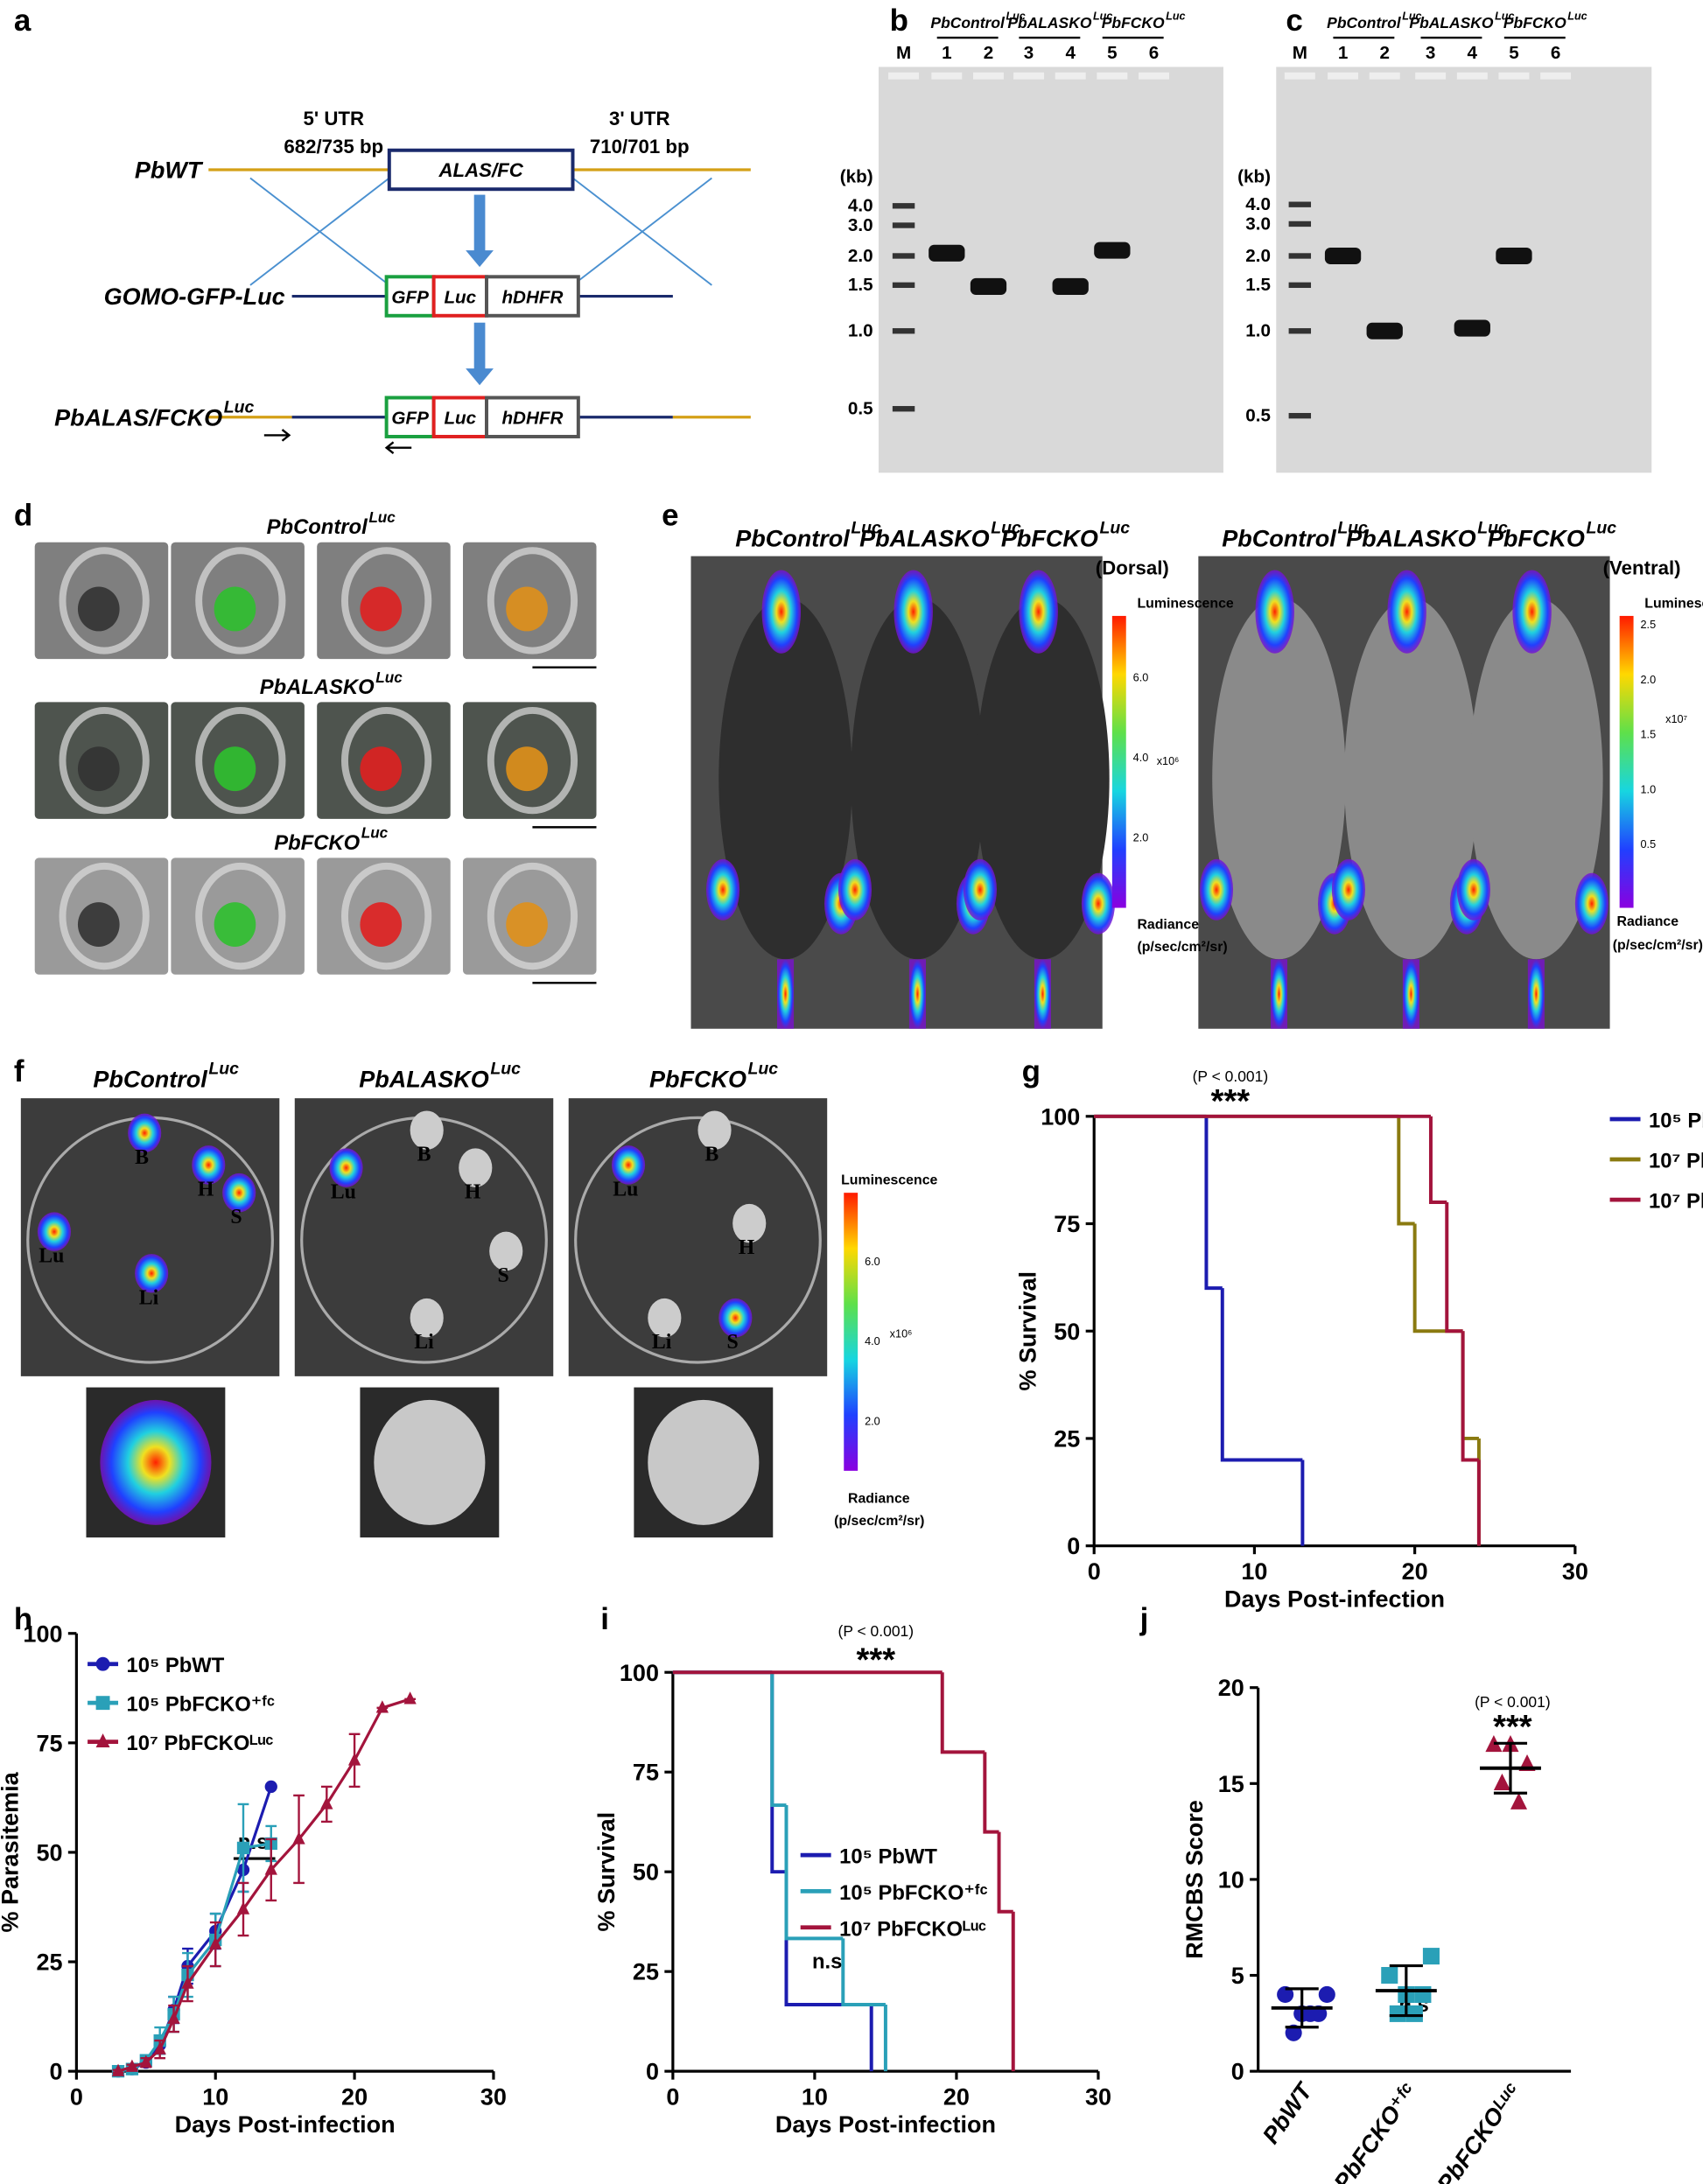  I want to click on x-axis-title: Days Post-infection, so click(1334, 1599).